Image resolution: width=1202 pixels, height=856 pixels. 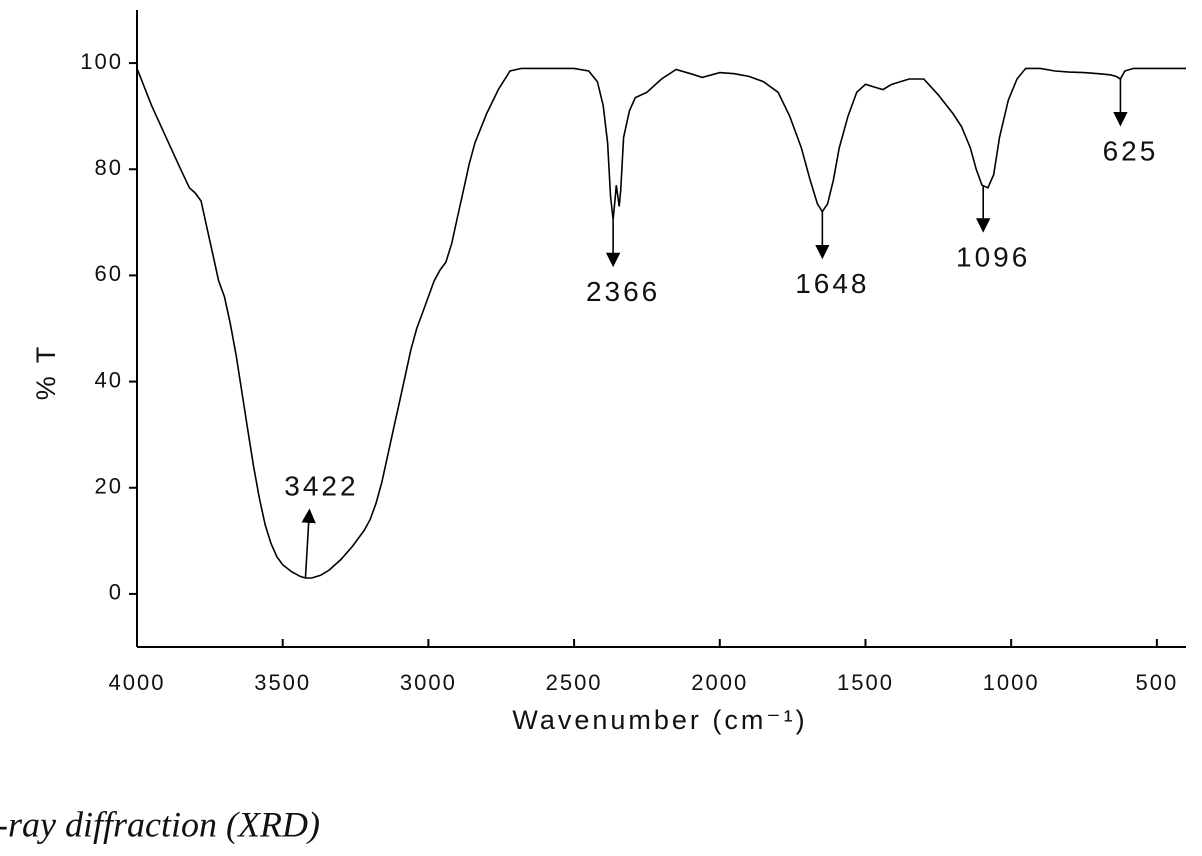 I want to click on x-axis-label: Wavenumber (cm⁻¹), so click(x=659, y=720).